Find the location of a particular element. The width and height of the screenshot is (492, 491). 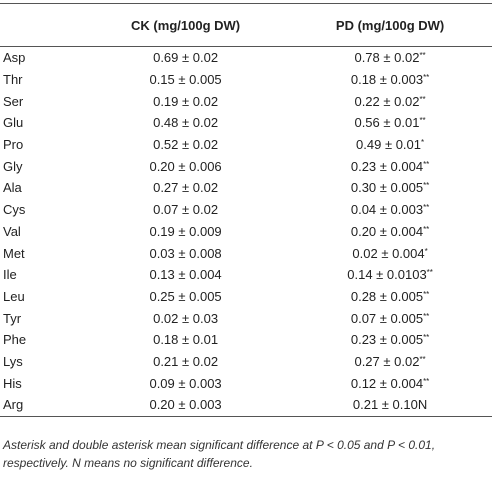

cell-value: 0.19 ± 0.02 is located at coordinates (186, 101).